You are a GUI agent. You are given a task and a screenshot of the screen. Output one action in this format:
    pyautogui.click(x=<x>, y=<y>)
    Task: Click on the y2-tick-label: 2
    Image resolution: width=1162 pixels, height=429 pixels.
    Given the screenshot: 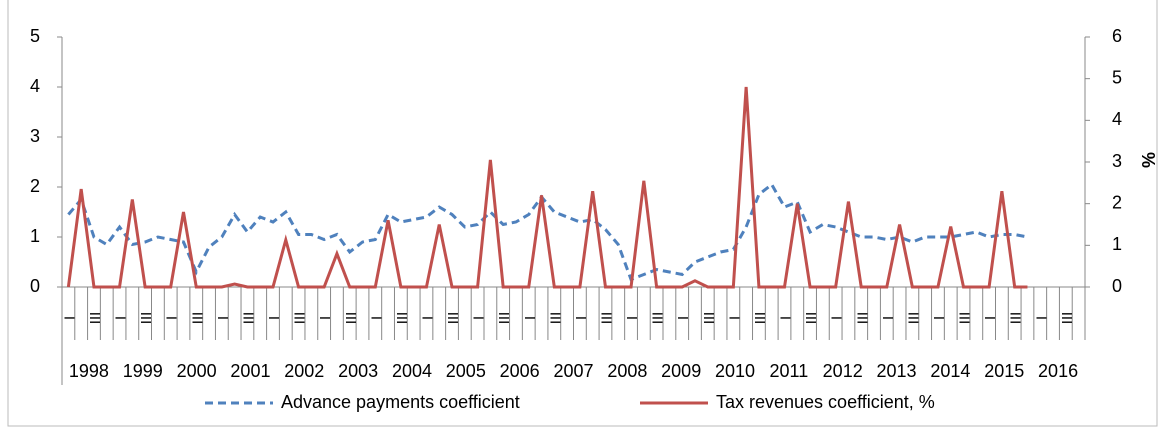 What is the action you would take?
    pyautogui.click(x=1117, y=202)
    